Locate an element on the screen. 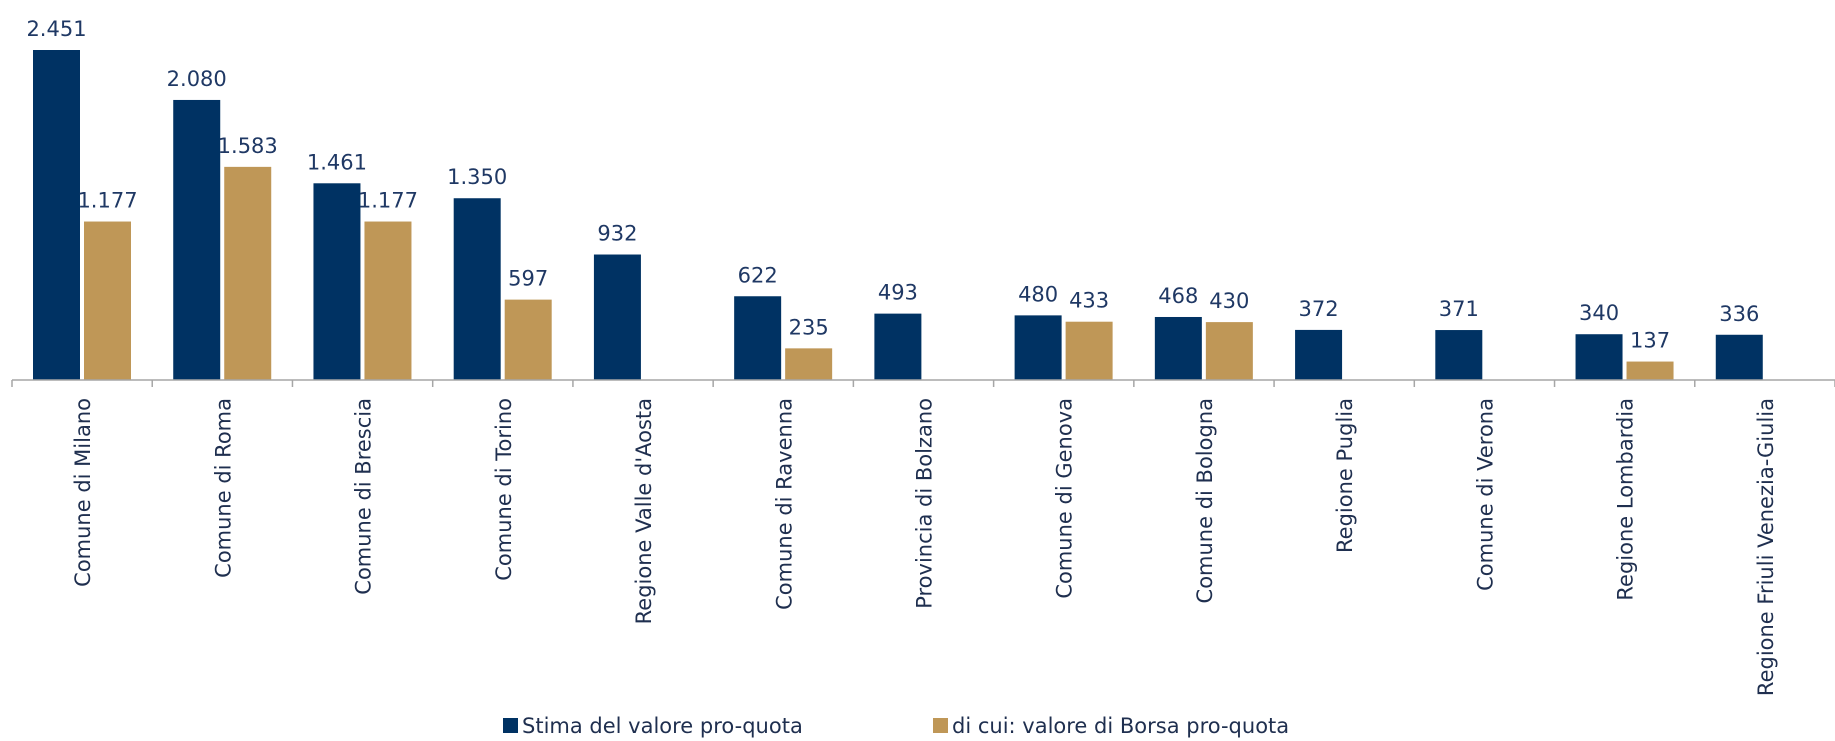 The height and width of the screenshot is (741, 1835). legend-label: Stima del valore pro-quota is located at coordinates (662, 726).